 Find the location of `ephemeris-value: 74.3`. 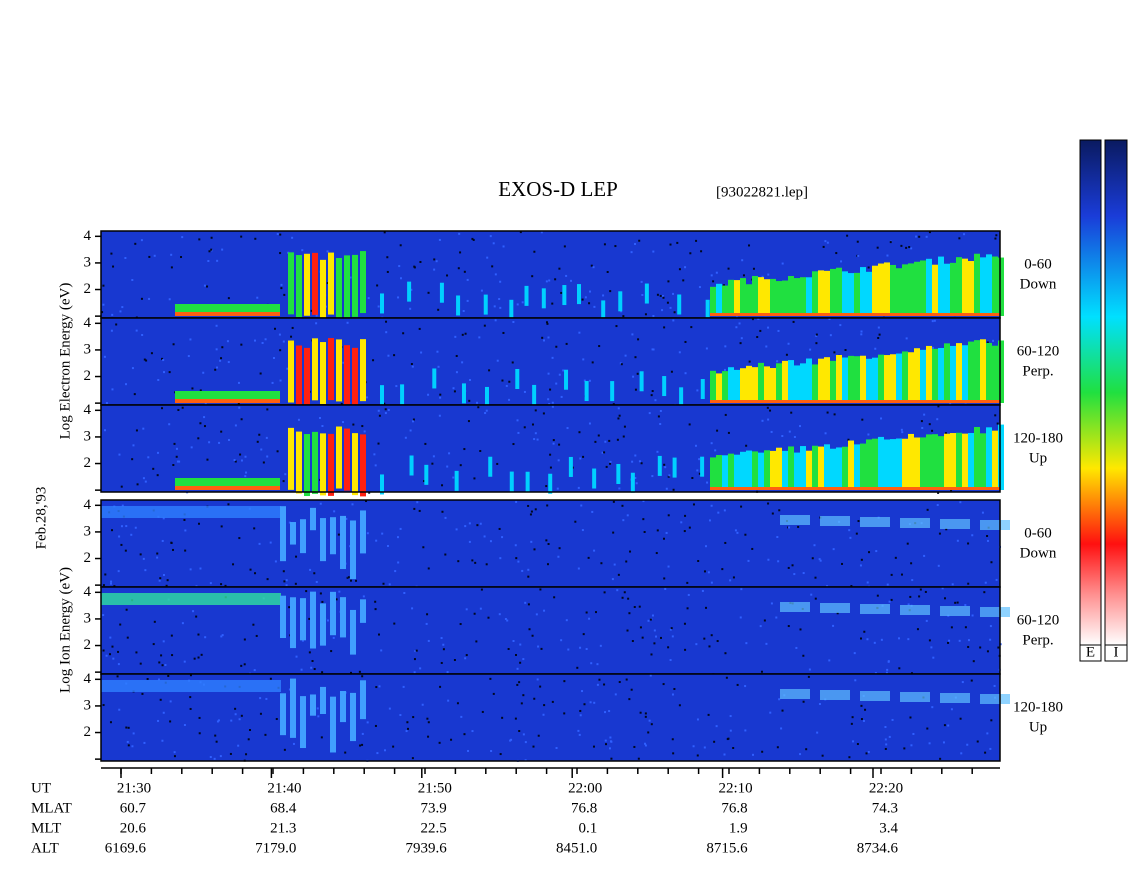

ephemeris-value: 74.3 is located at coordinates (885, 808).